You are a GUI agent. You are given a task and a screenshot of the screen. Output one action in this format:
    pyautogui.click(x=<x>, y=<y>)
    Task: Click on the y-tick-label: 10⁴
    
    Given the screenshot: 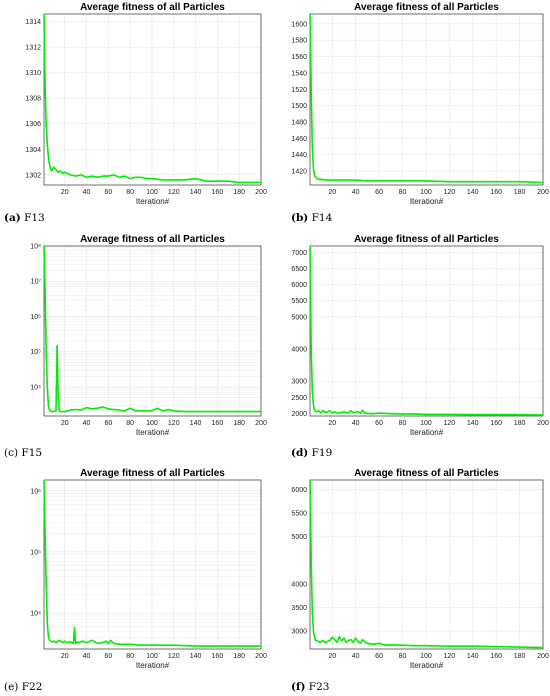 What is the action you would take?
    pyautogui.click(x=35, y=614)
    